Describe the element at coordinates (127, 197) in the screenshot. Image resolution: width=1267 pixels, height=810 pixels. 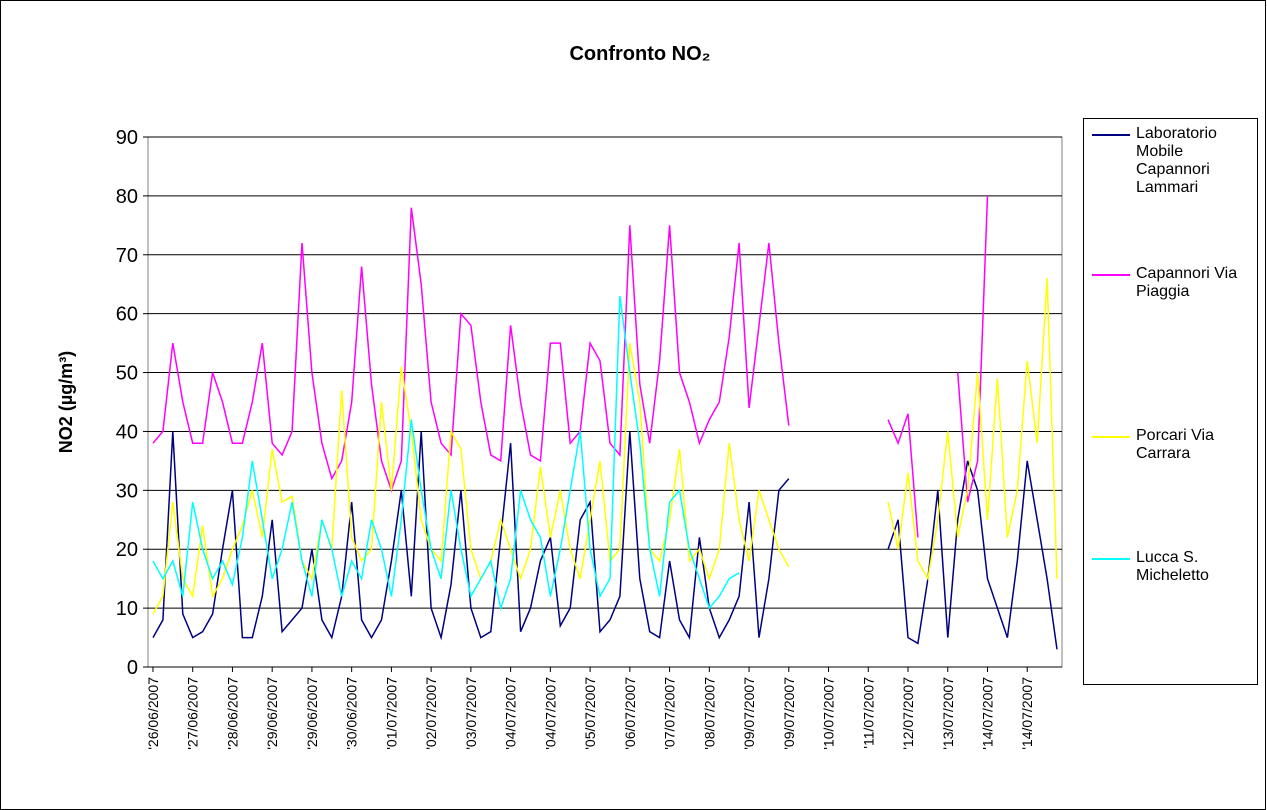
I see `y-tick-label: 80` at that location.